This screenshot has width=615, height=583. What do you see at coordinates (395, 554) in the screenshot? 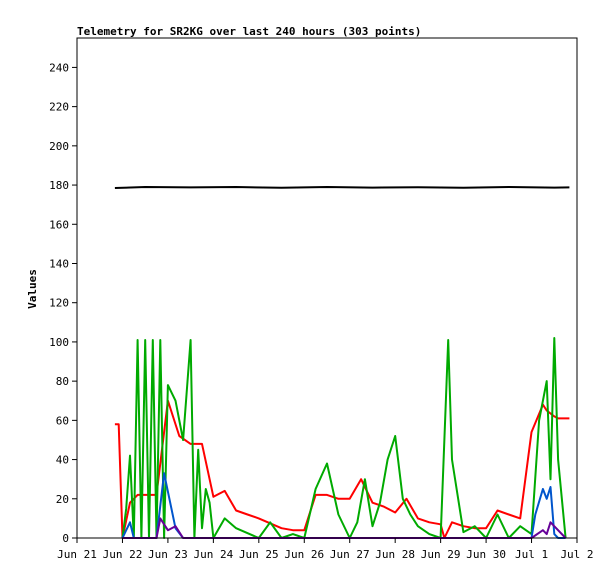
I see `x-tick-label: Jun 28` at bounding box center [395, 554].